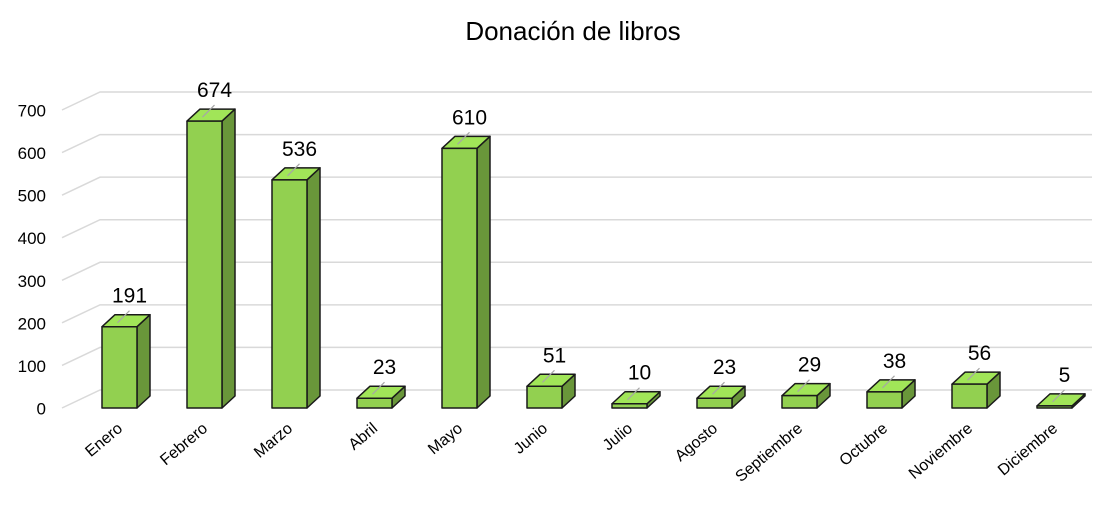 This screenshot has width=1110, height=520. Describe the element at coordinates (639, 373) in the screenshot. I see `data-label: 10` at that location.